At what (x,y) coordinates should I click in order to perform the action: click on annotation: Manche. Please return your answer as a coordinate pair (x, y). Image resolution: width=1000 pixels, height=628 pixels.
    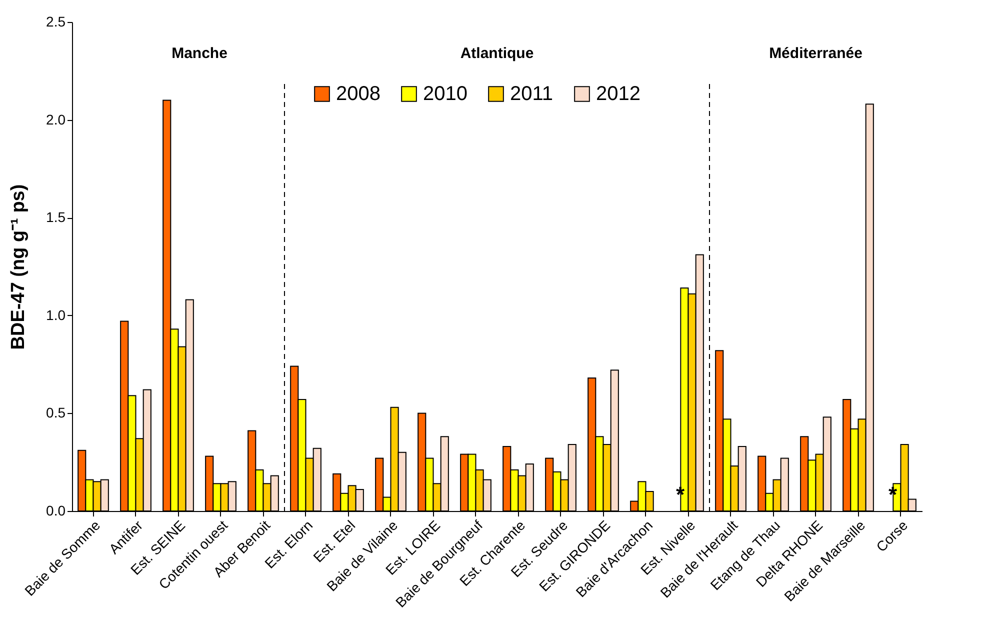
    Looking at the image, I should click on (200, 53).